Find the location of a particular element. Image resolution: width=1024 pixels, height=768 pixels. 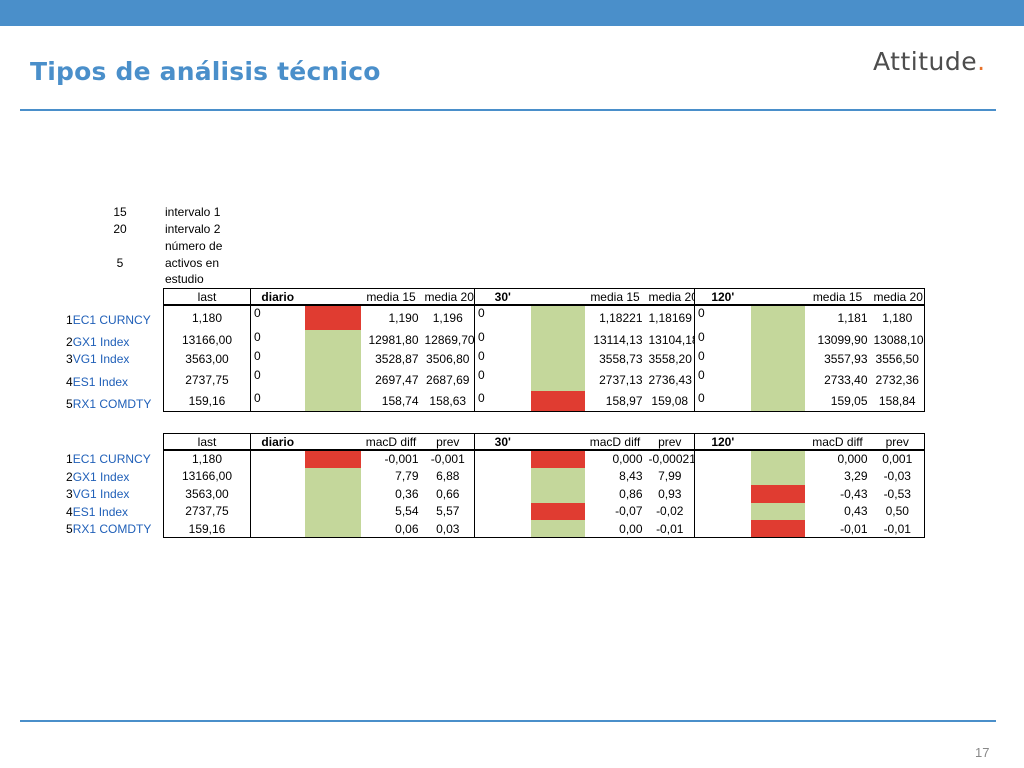

param-label-1: intervalo 1 is located at coordinates (193, 212).